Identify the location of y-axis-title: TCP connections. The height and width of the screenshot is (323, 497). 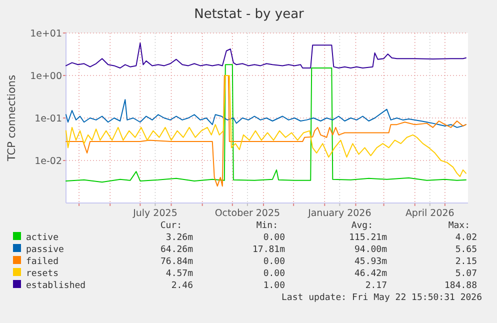
(12, 118).